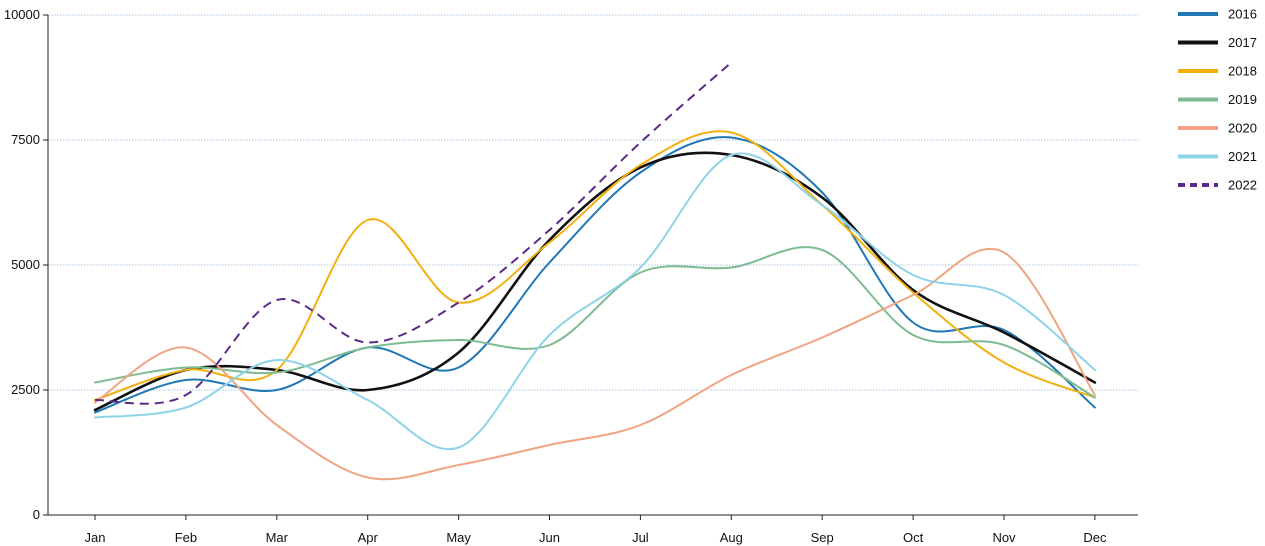 Image resolution: width=1265 pixels, height=546 pixels. What do you see at coordinates (22, 14) in the screenshot?
I see `y-tick-label: 10000` at bounding box center [22, 14].